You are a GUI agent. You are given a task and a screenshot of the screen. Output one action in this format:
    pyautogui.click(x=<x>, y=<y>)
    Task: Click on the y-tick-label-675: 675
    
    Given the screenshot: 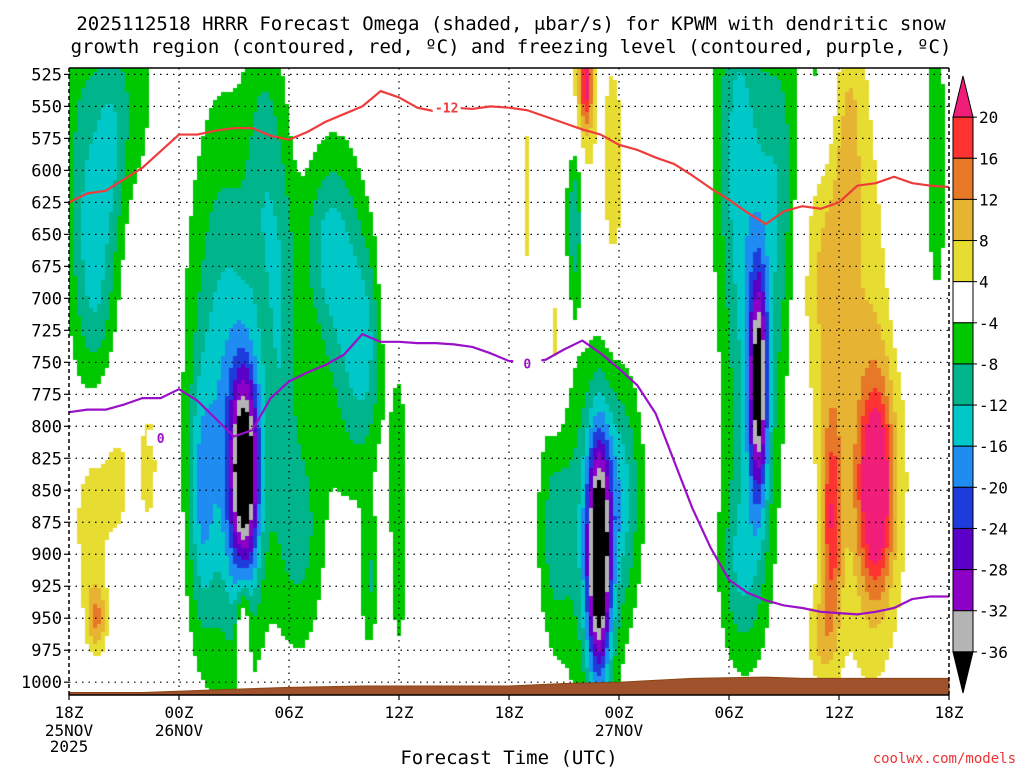 What is the action you would take?
    pyautogui.click(x=46, y=267)
    